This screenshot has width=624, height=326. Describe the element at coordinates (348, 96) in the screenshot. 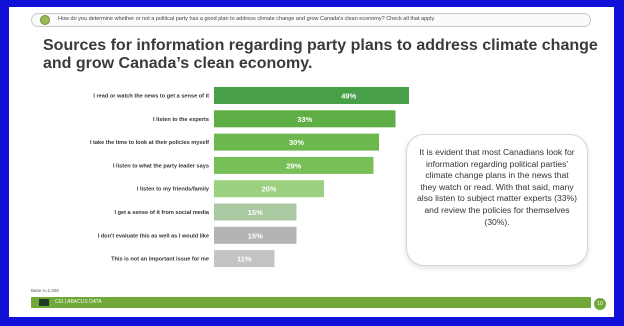

I see `bar-value-label: 49%` at that location.